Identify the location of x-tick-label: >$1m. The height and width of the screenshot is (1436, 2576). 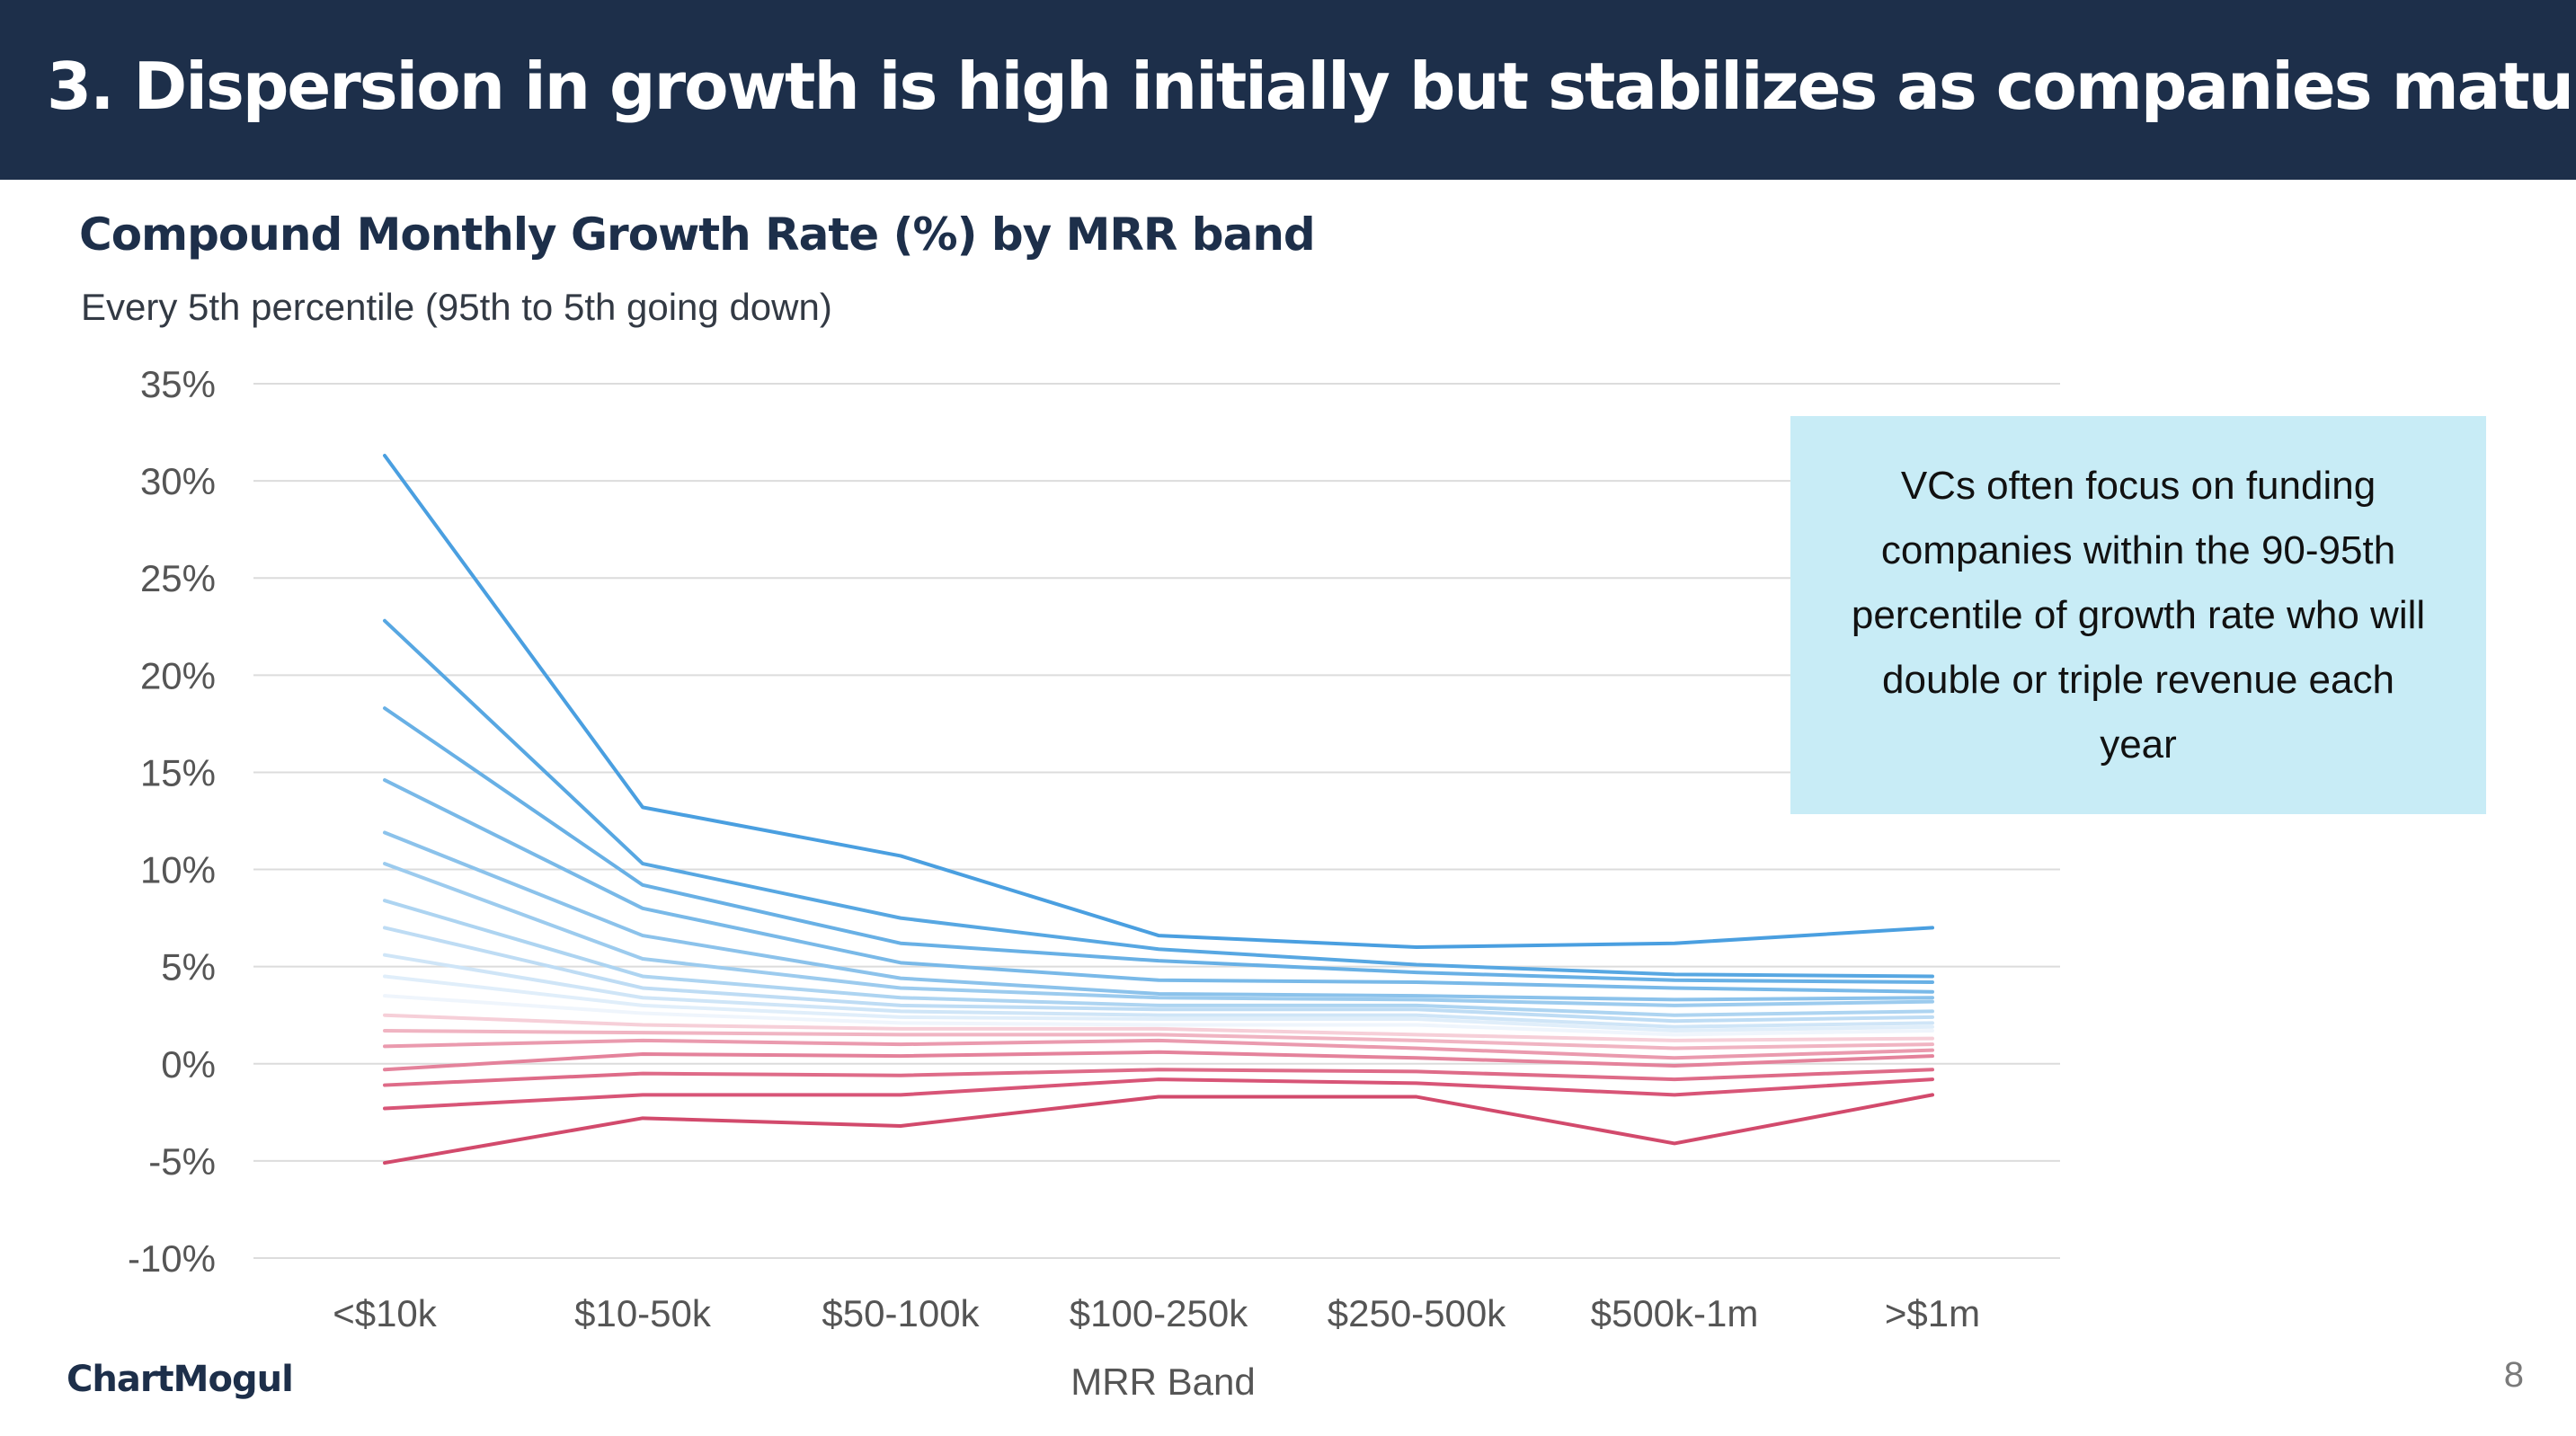
(1932, 1313).